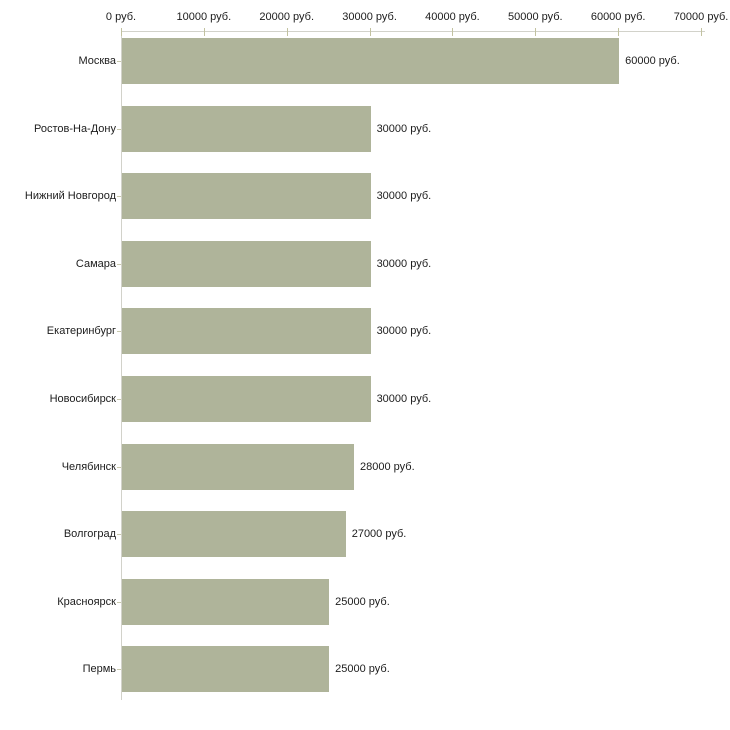 This screenshot has width=730, height=730. Describe the element at coordinates (369, 17) in the screenshot. I see `x-axis-tick-label: 30000 руб.` at that location.